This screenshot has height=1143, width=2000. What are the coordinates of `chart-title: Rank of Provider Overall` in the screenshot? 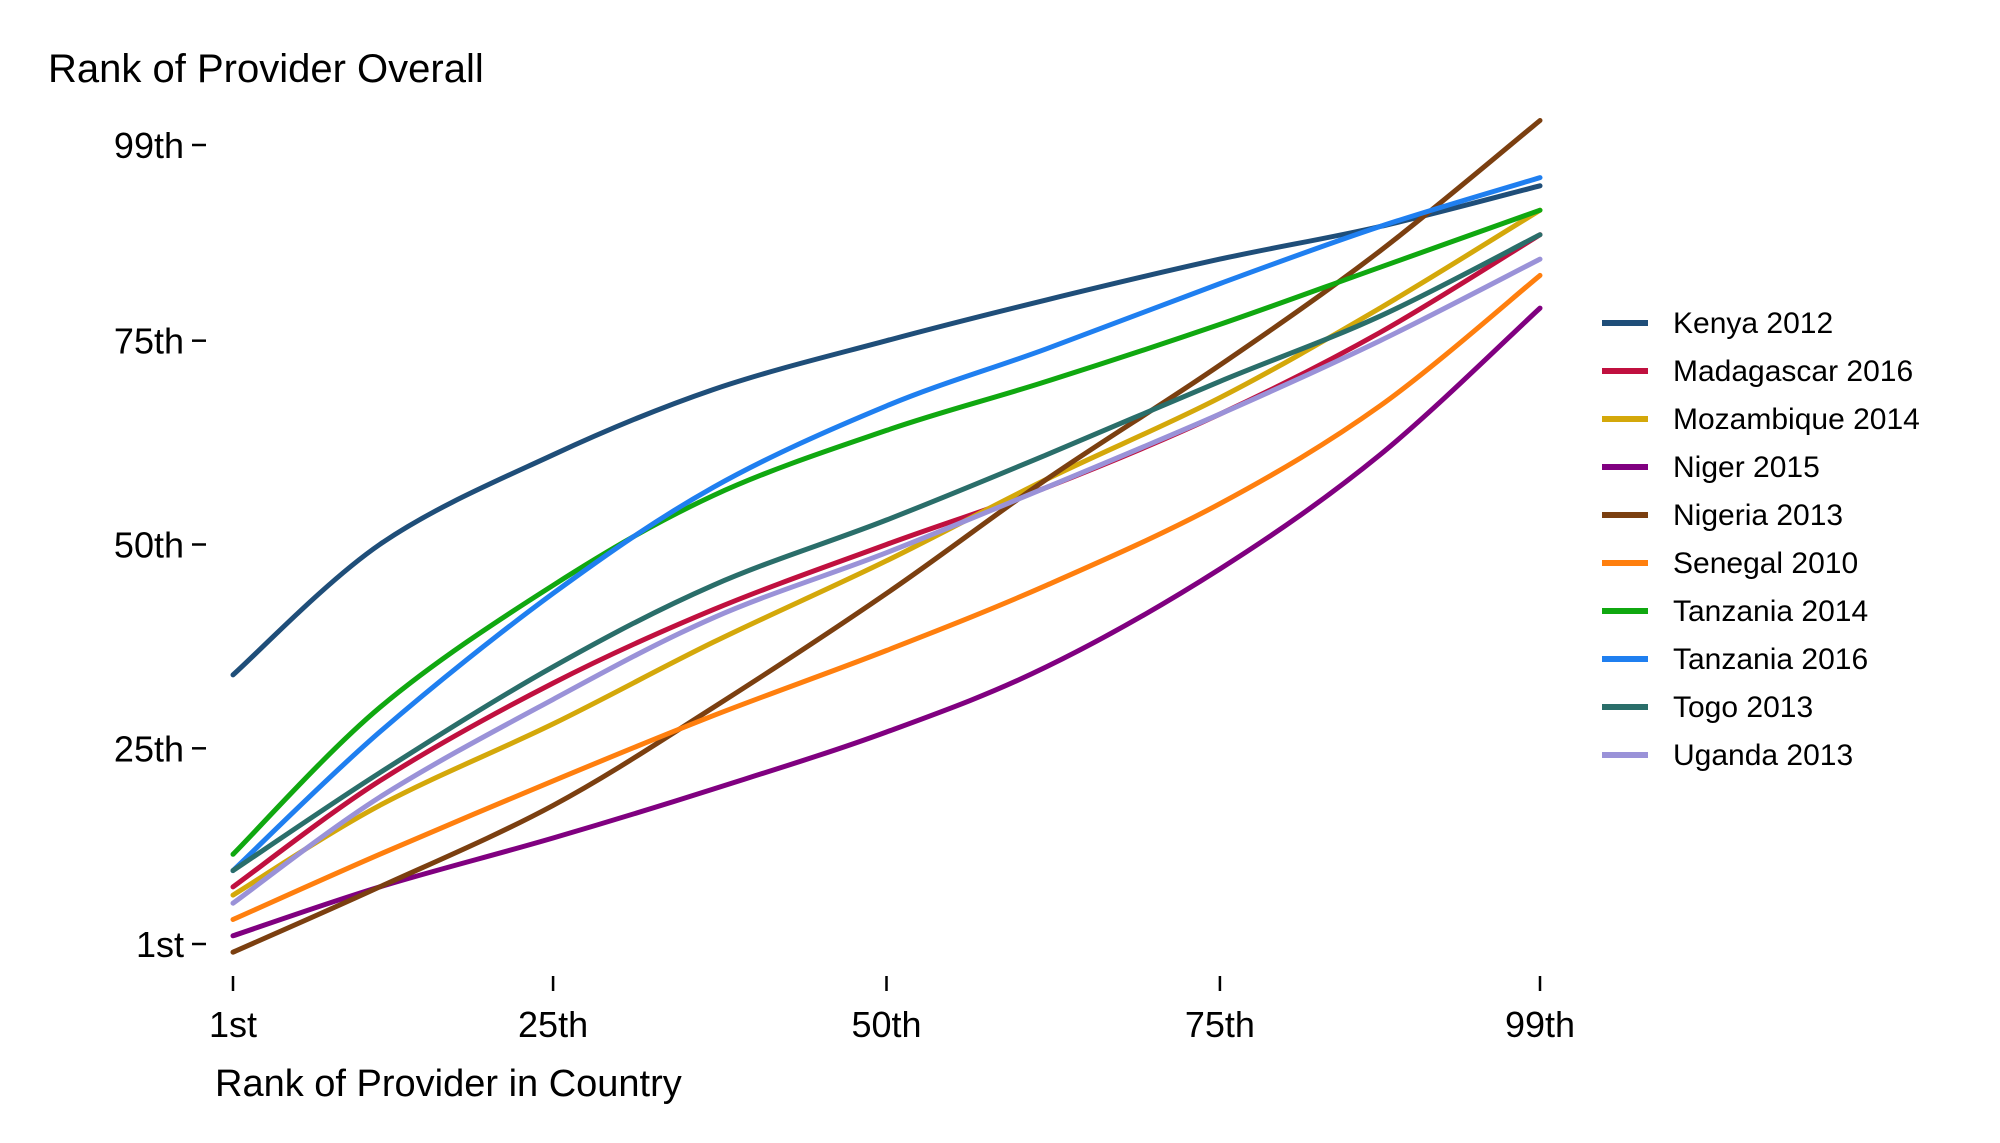 It's located at (266, 69).